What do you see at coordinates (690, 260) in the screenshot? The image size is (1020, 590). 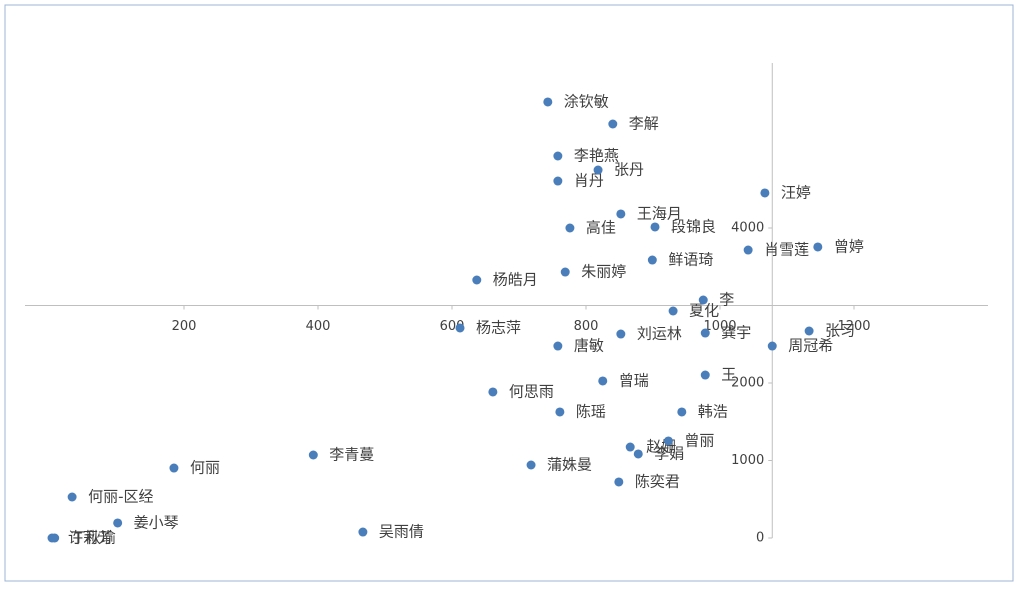 I see `point-label: 鲜语琦` at bounding box center [690, 260].